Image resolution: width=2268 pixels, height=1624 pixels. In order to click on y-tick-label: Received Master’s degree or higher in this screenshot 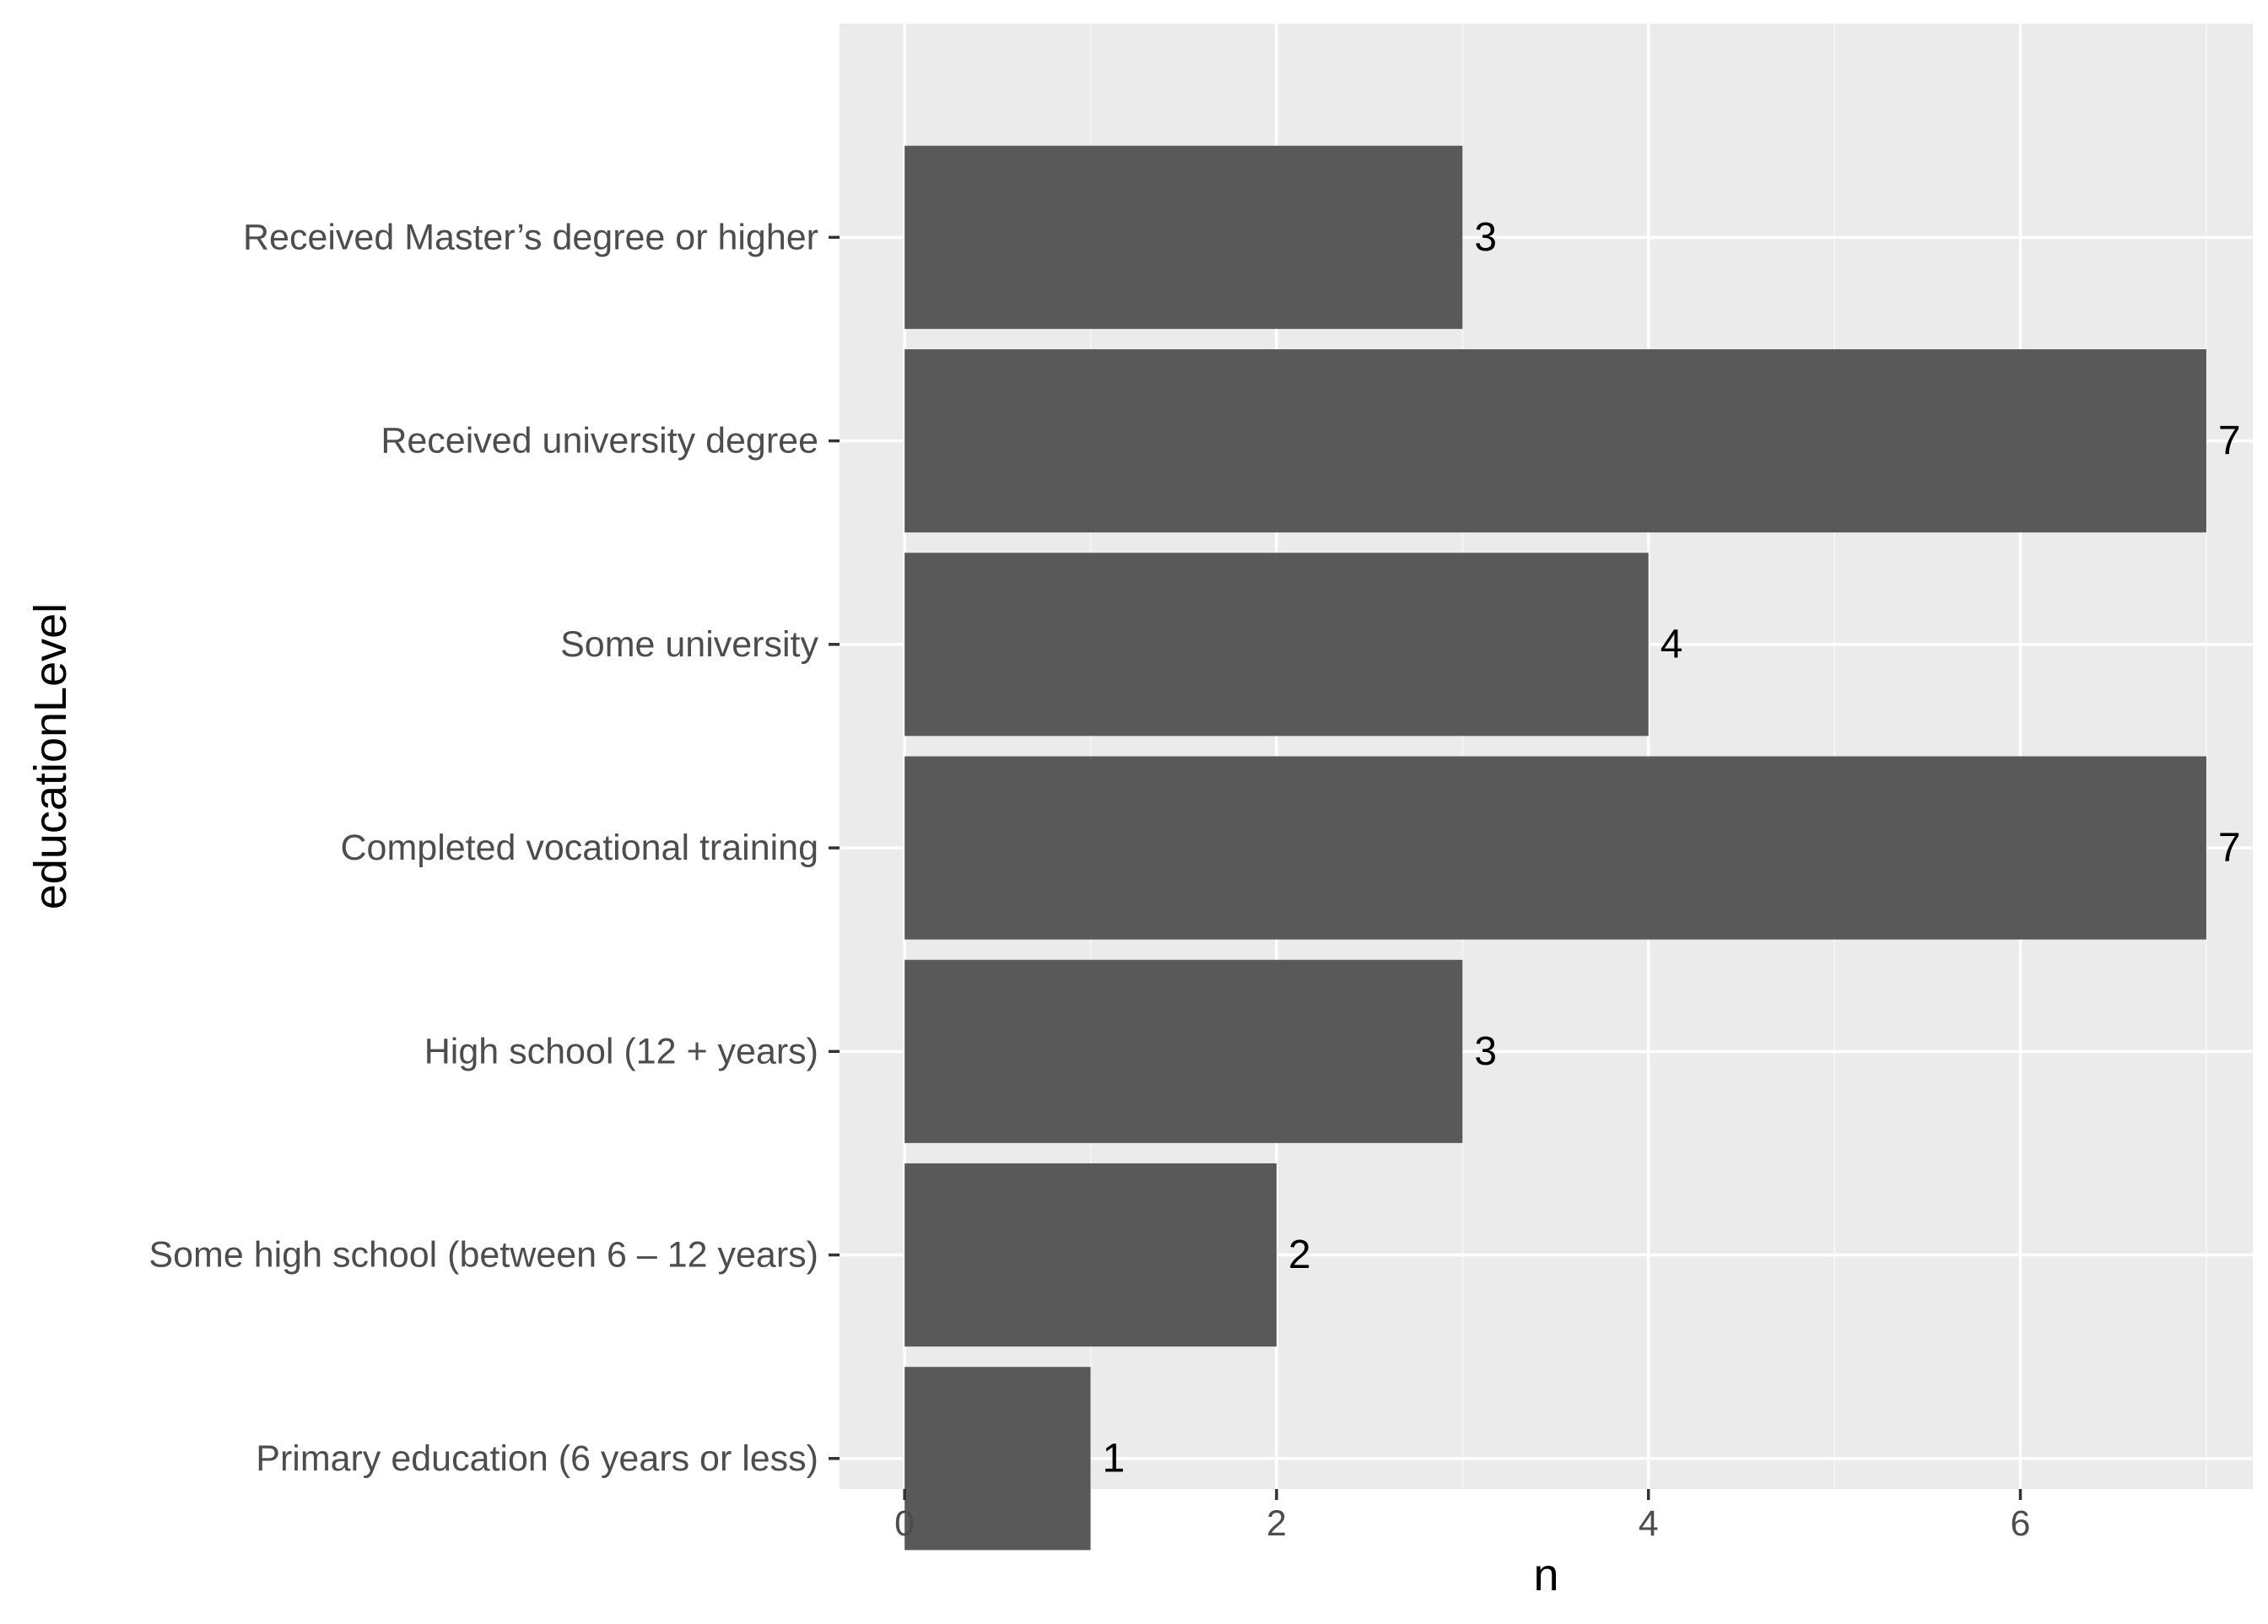, I will do `click(530, 237)`.